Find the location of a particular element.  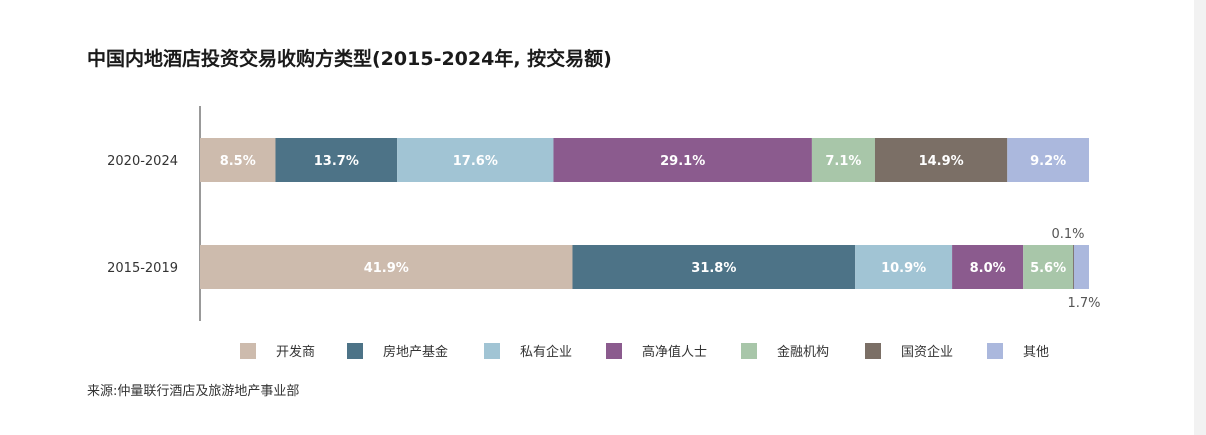

data-label: 31.8% is located at coordinates (713, 268).